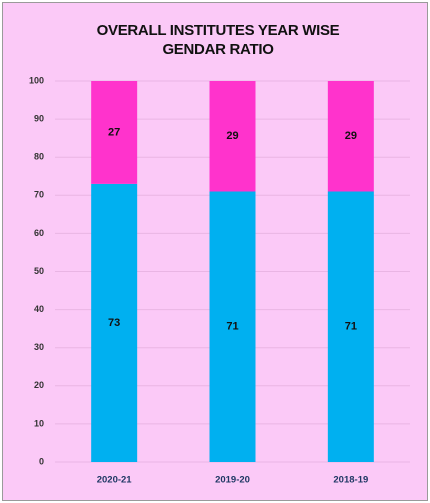 This screenshot has height=503, width=430. Describe the element at coordinates (39, 271) in the screenshot. I see `y-tick-label: 50` at that location.